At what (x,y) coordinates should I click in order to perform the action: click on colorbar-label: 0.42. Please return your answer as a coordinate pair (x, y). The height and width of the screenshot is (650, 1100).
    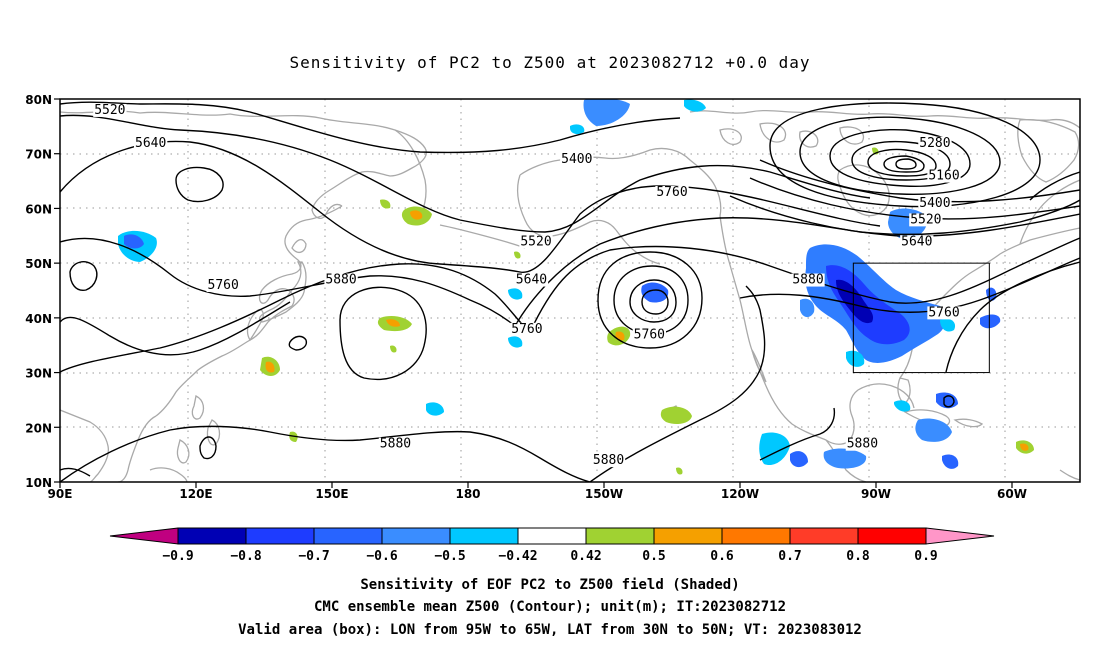
    Looking at the image, I should click on (585, 556).